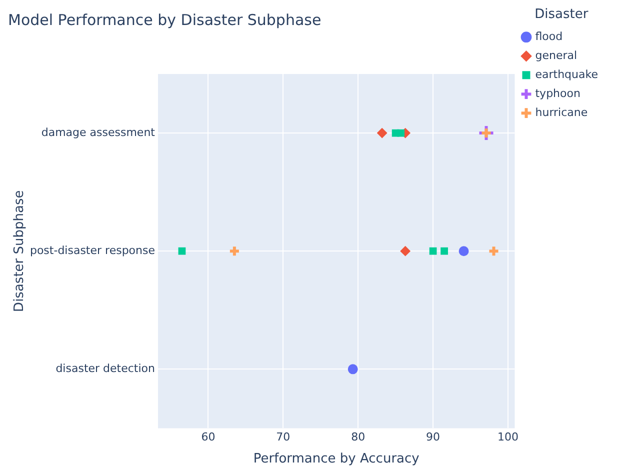 The width and height of the screenshot is (618, 475). I want to click on x-tick-label: 80, so click(358, 437).